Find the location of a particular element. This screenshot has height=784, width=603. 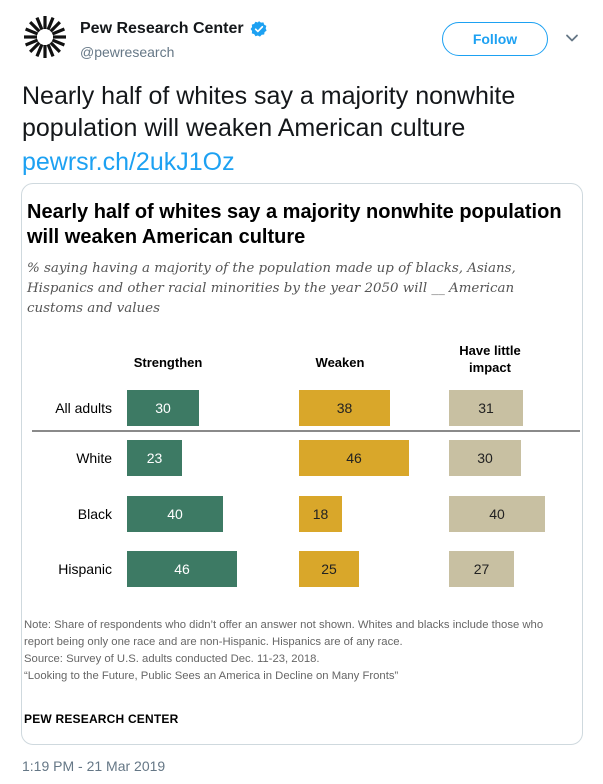

bar-value-label: 31 is located at coordinates (486, 408).